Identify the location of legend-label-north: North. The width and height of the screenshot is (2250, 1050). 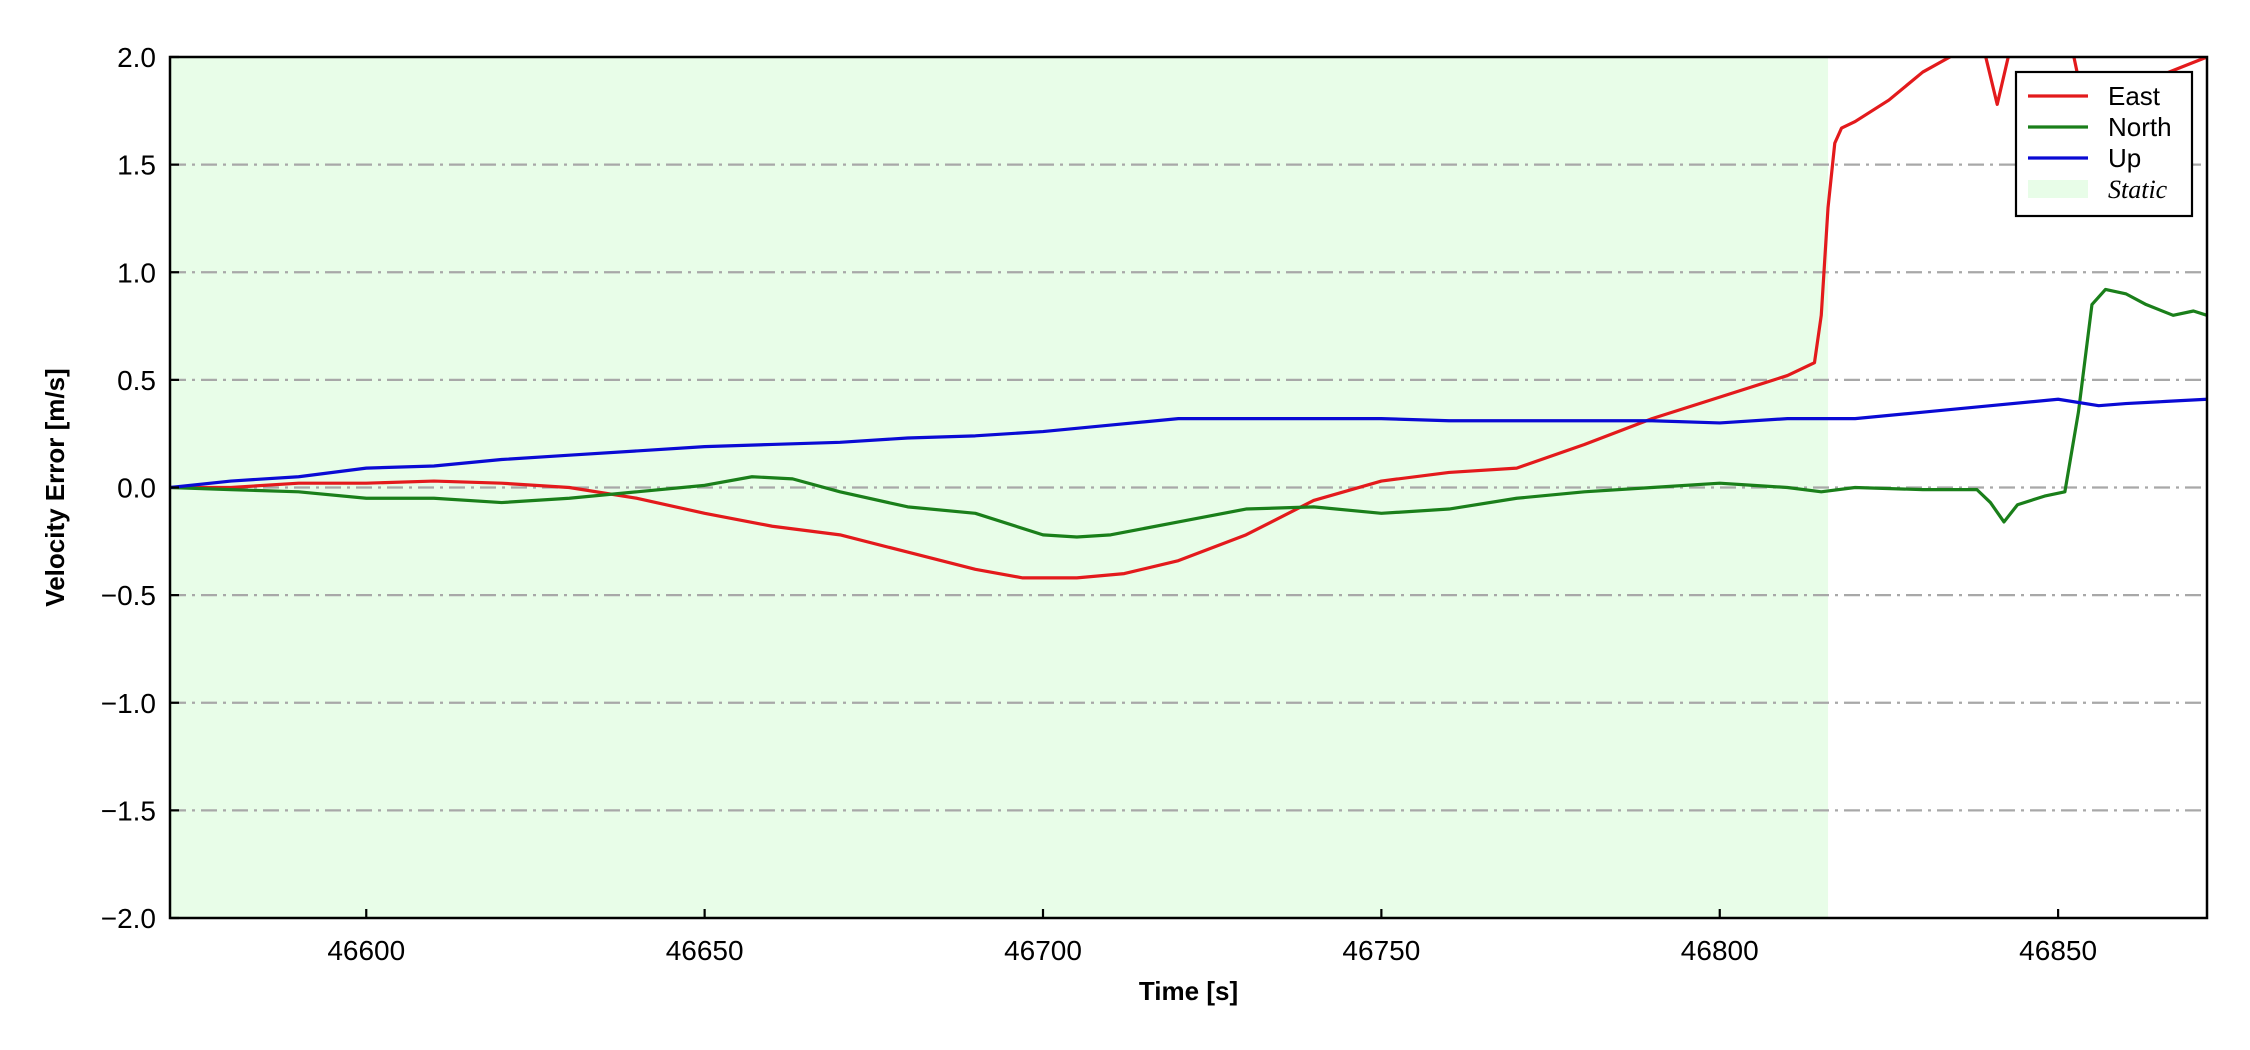
(2140, 127).